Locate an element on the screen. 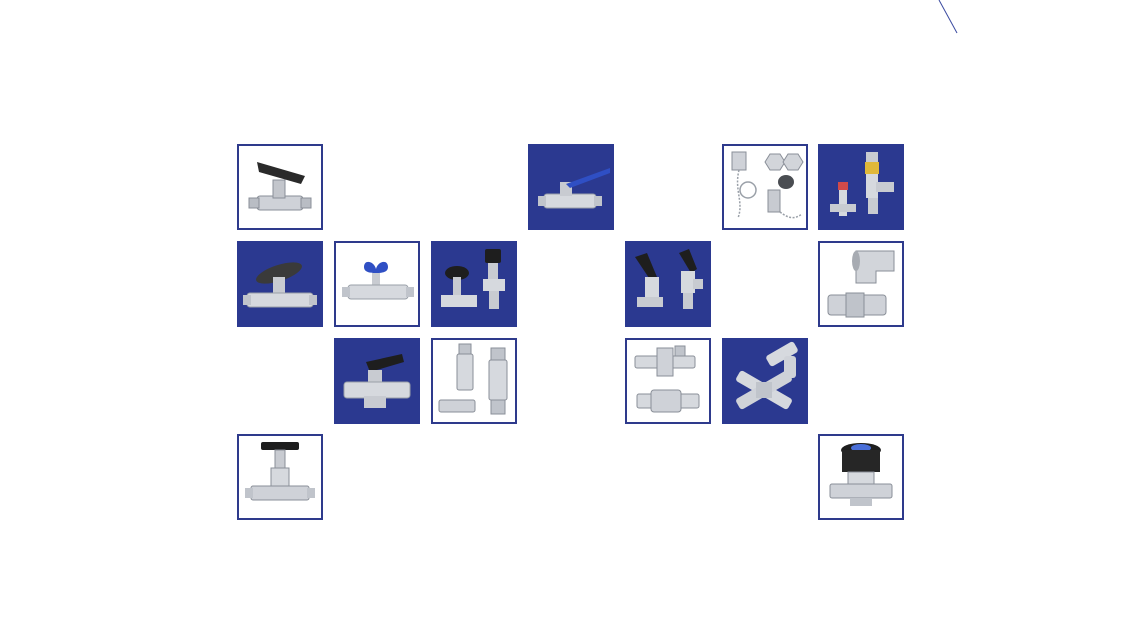  product-tile-ball-valve-black-handle is located at coordinates (280, 187).